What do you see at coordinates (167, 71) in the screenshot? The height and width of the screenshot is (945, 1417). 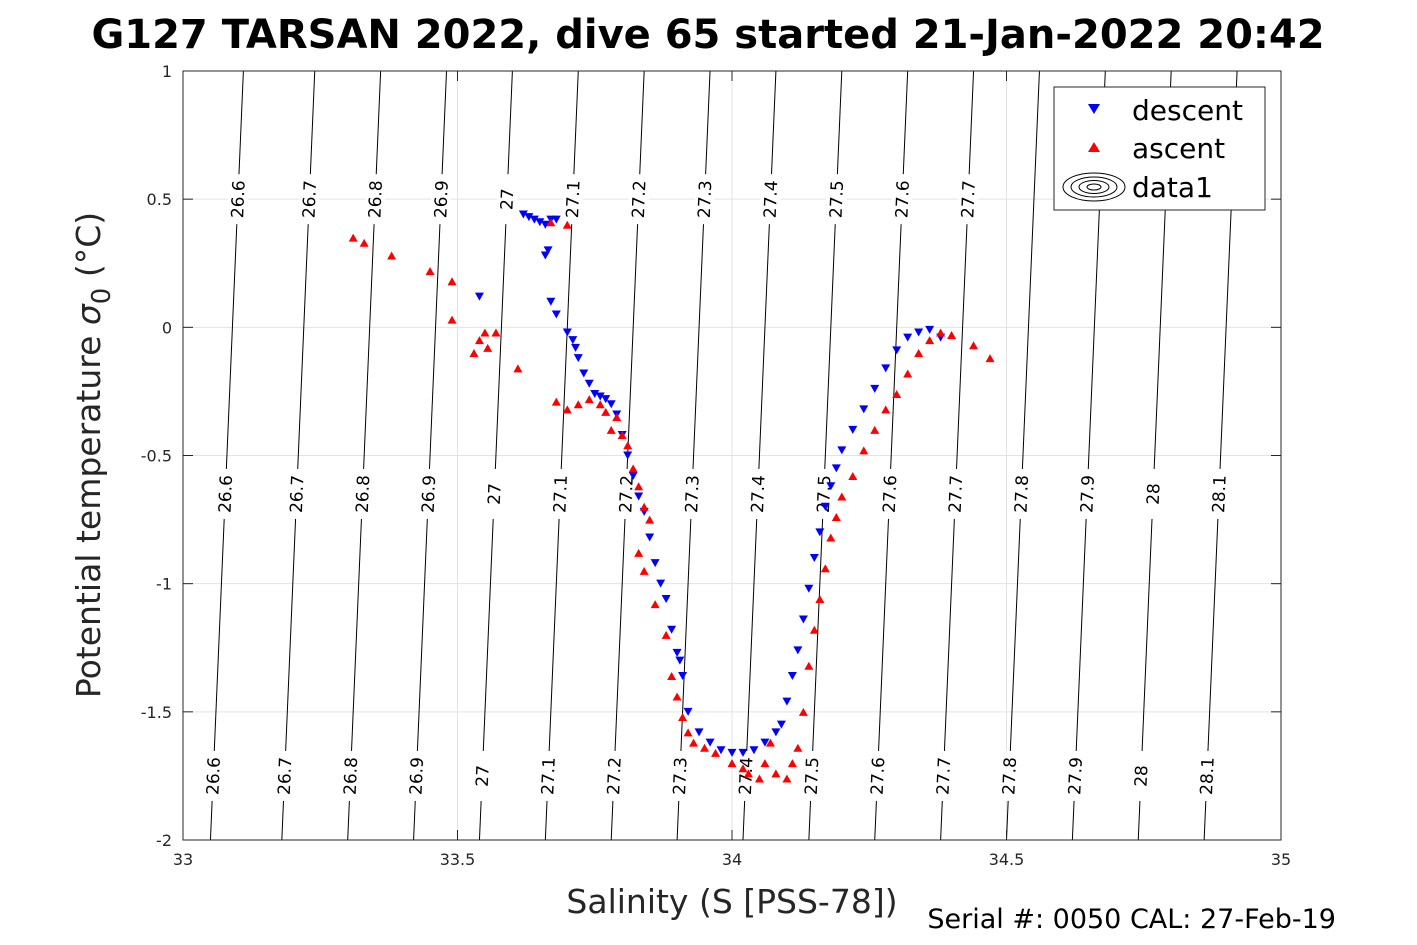 I see `y-tick-label: 1` at bounding box center [167, 71].